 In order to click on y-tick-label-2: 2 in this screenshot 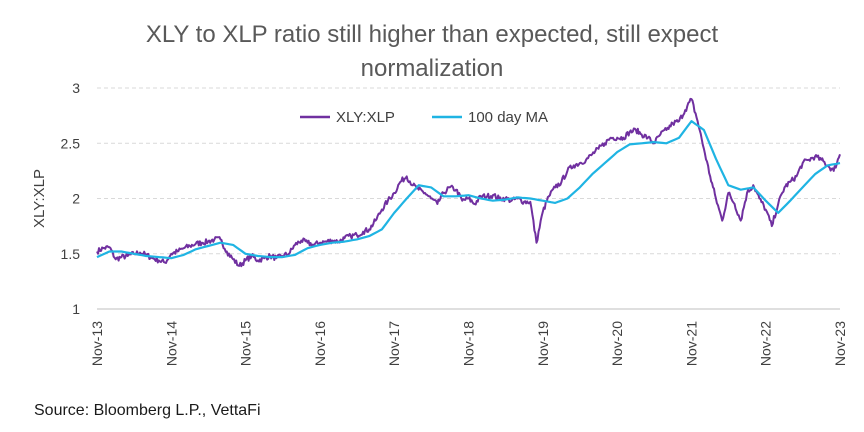, I will do `click(76, 199)`.